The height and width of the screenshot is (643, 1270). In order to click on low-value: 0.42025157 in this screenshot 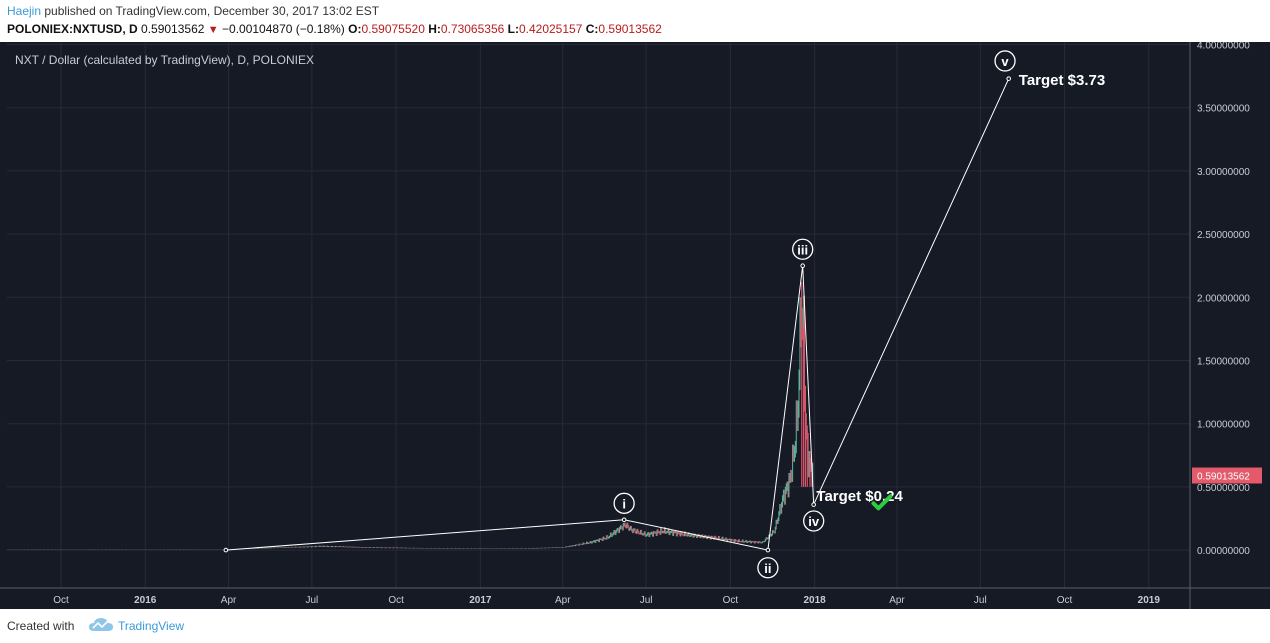, I will do `click(550, 29)`.